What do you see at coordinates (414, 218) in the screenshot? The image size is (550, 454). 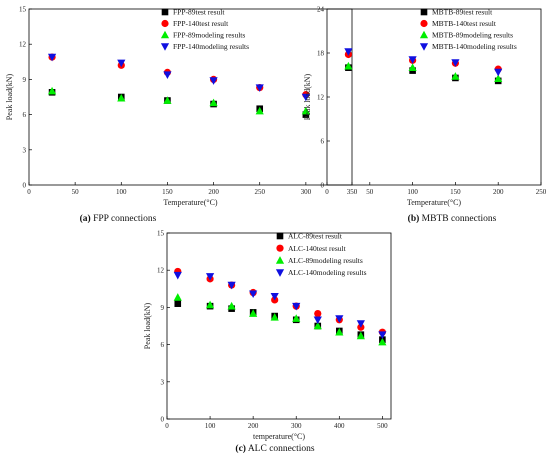 I see `caption-label: (b)` at bounding box center [414, 218].